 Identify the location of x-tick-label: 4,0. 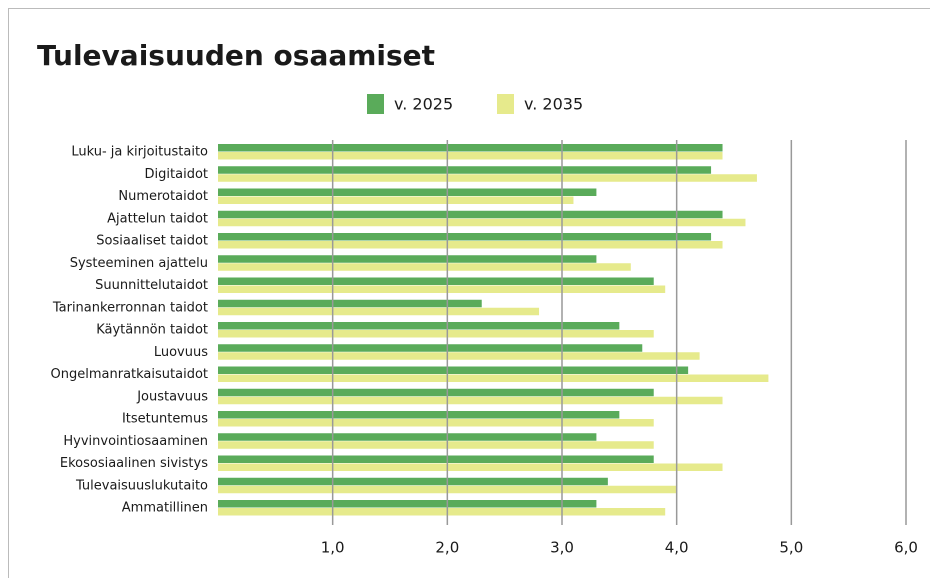
(677, 548).